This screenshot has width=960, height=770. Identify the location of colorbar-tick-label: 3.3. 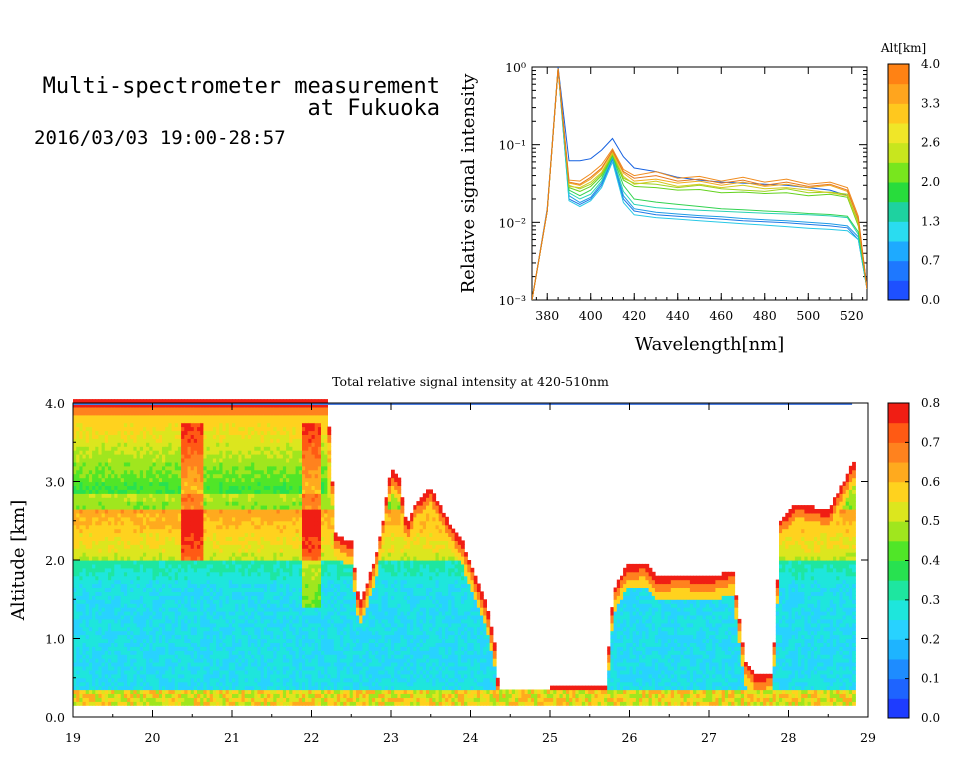
(930, 103).